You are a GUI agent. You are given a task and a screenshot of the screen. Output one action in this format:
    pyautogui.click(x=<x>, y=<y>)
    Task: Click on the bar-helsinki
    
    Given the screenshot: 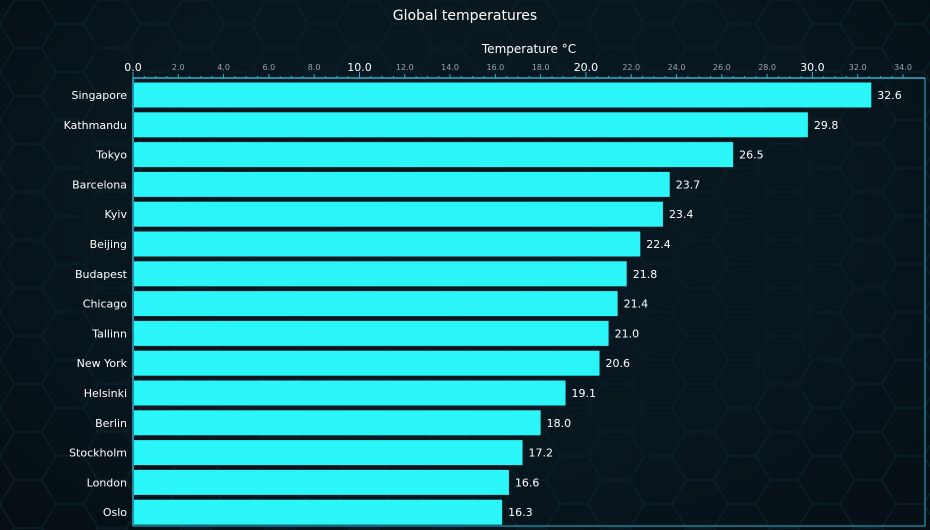 What is the action you would take?
    pyautogui.click(x=350, y=393)
    